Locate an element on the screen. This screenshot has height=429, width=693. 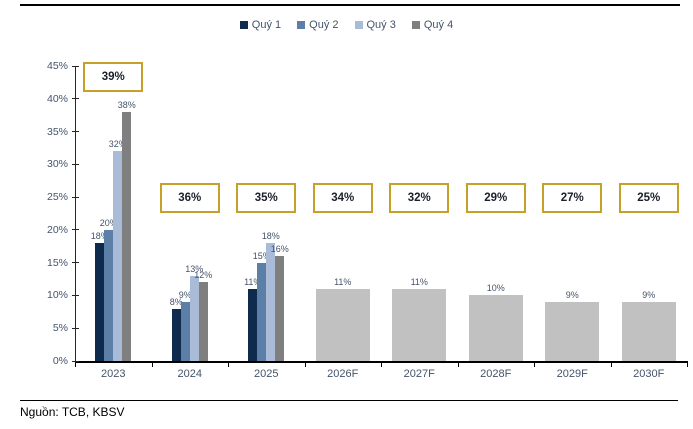
legend-label: Quý 1 is located at coordinates (266, 25).